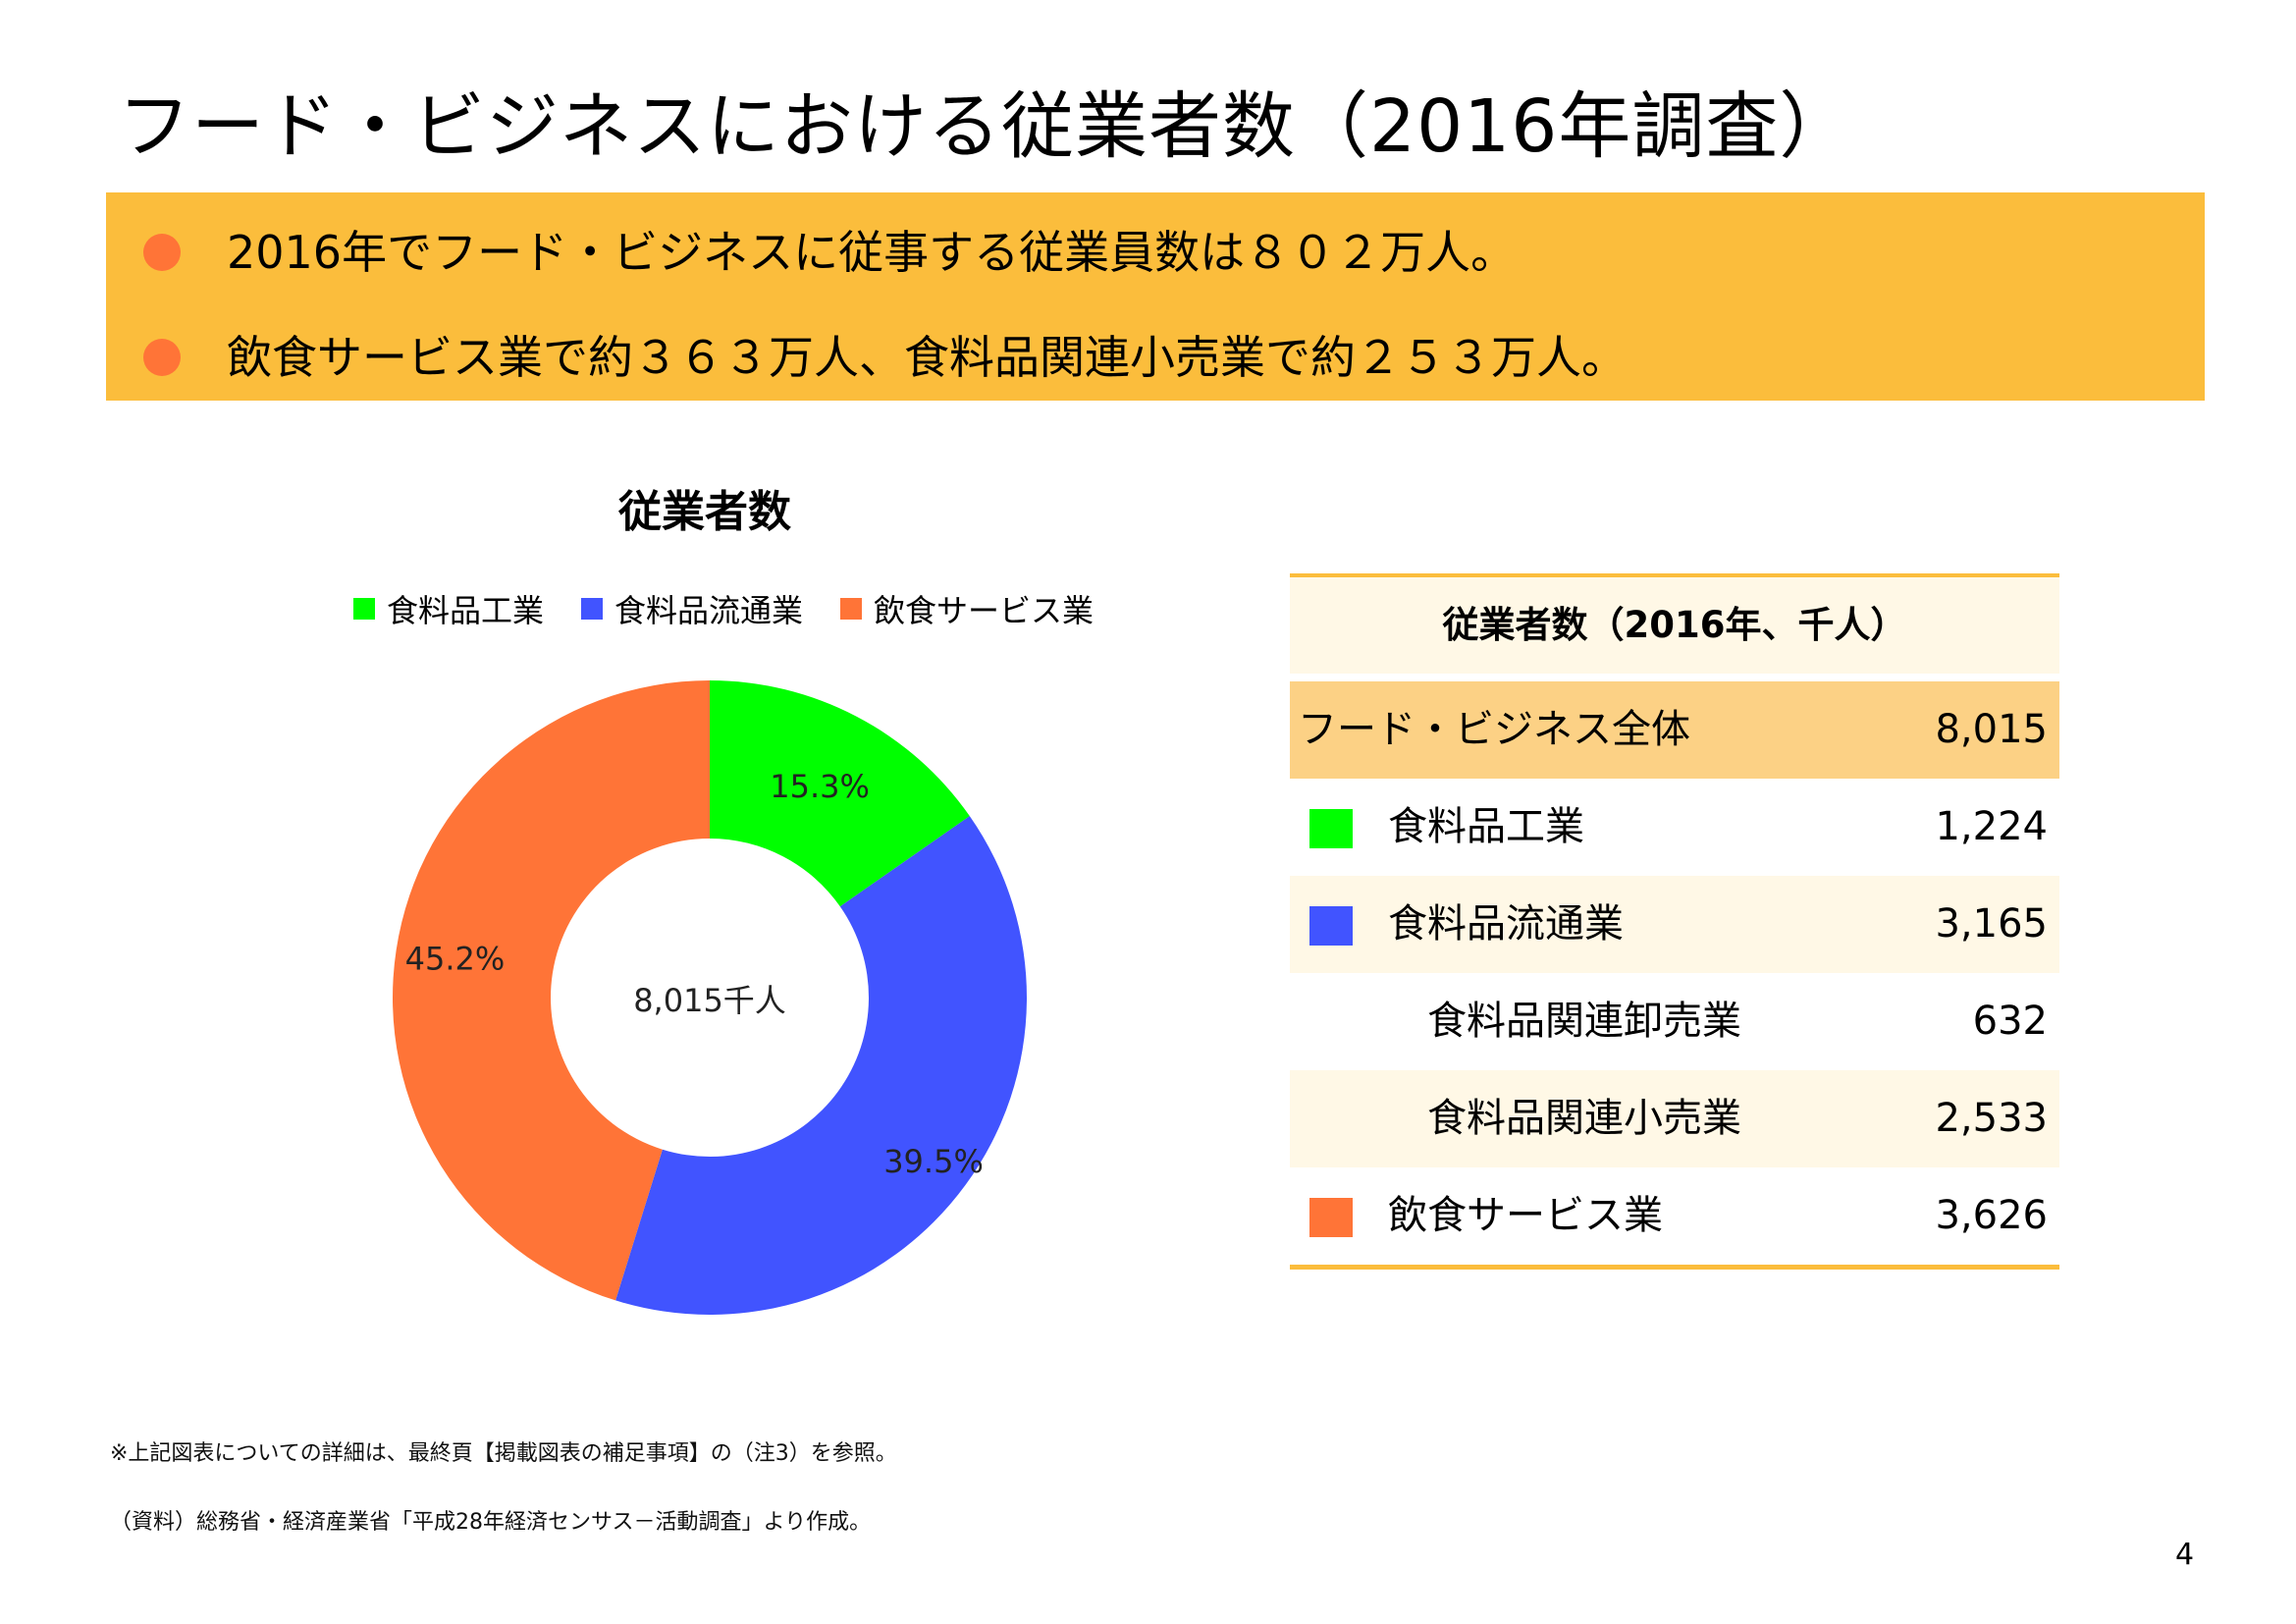 The image size is (2296, 1624). Describe the element at coordinates (466, 610) in the screenshot. I see `legend-label: 食料品工業` at that location.